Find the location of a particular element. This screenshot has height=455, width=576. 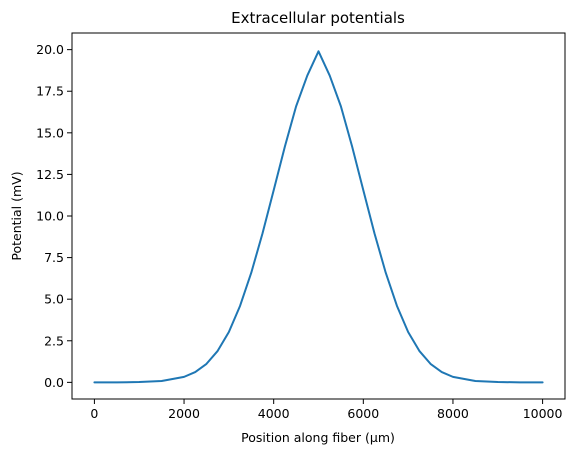

y-tick-label: 15.0 is located at coordinates (50, 132).